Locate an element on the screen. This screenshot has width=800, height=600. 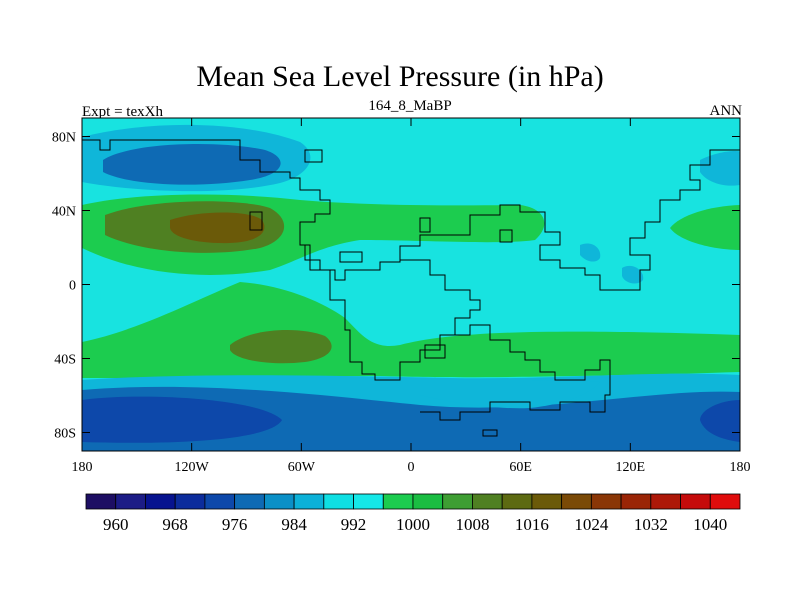
colorbar: 960 968 976 984 992 1000 1008 1016 1024 1032 1040 is located at coordinates (413, 513).